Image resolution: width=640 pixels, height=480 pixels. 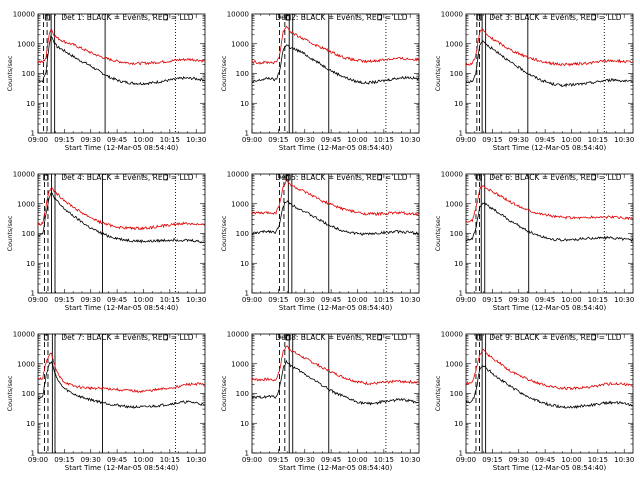 What do you see at coordinates (341, 177) in the screenshot?
I see `panel-title: Det 5: BLACK = Events, RED = LLD` at bounding box center [341, 177].